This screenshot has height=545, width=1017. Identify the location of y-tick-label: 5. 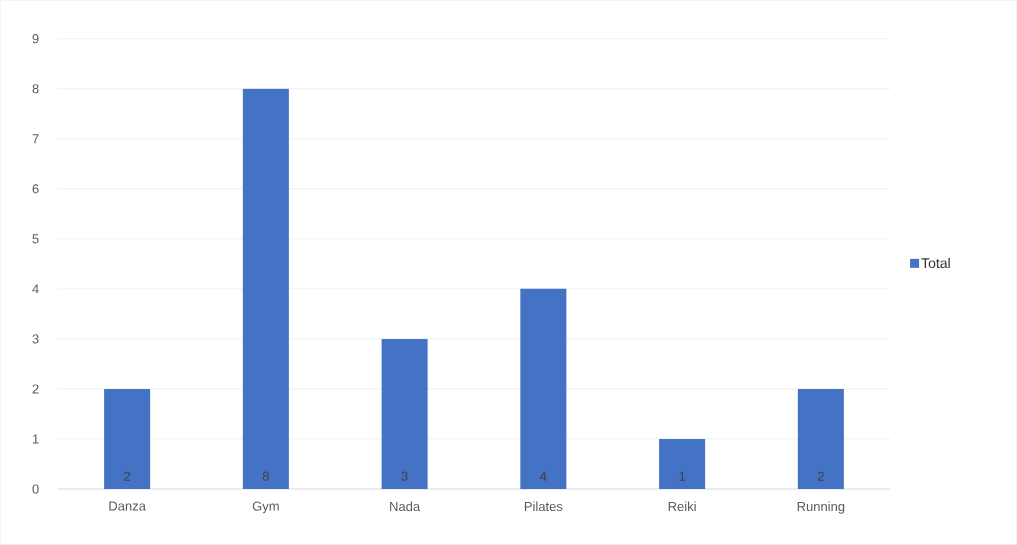
(35, 239).